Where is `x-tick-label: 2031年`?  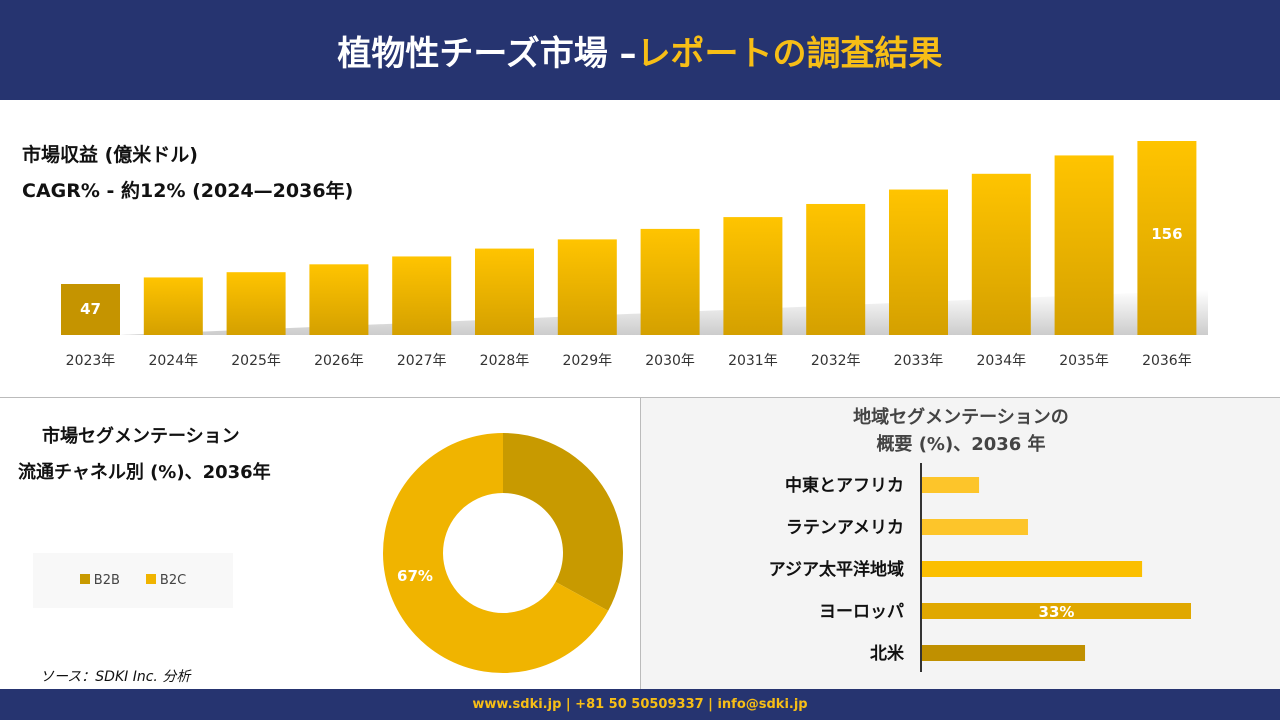 x-tick-label: 2031年 is located at coordinates (753, 361).